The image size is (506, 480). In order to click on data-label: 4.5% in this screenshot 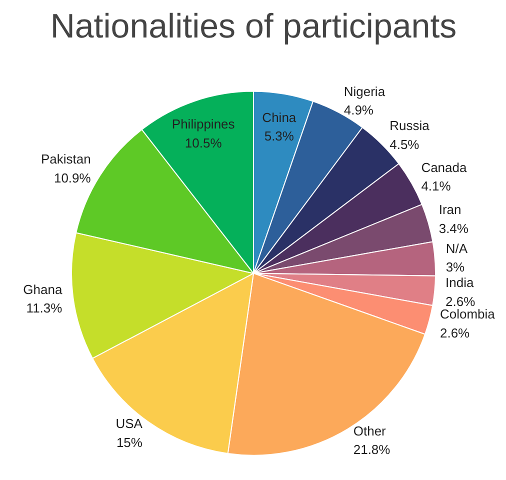, I will do `click(405, 144)`.